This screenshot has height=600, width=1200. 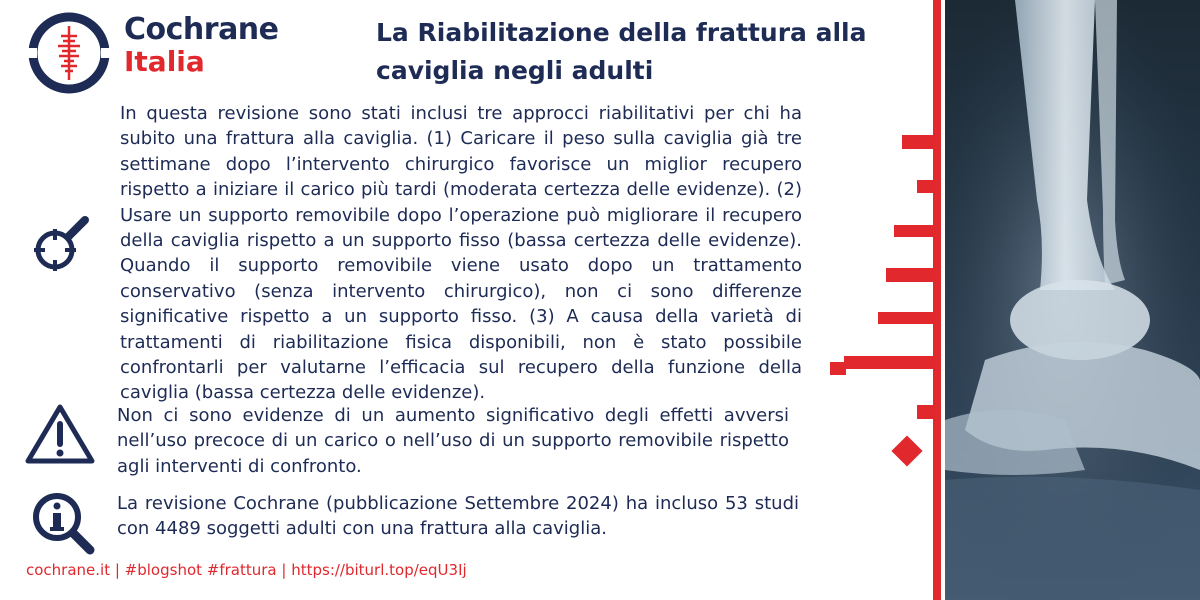 I want to click on logo-line-1: Cochrane, so click(x=201, y=29).